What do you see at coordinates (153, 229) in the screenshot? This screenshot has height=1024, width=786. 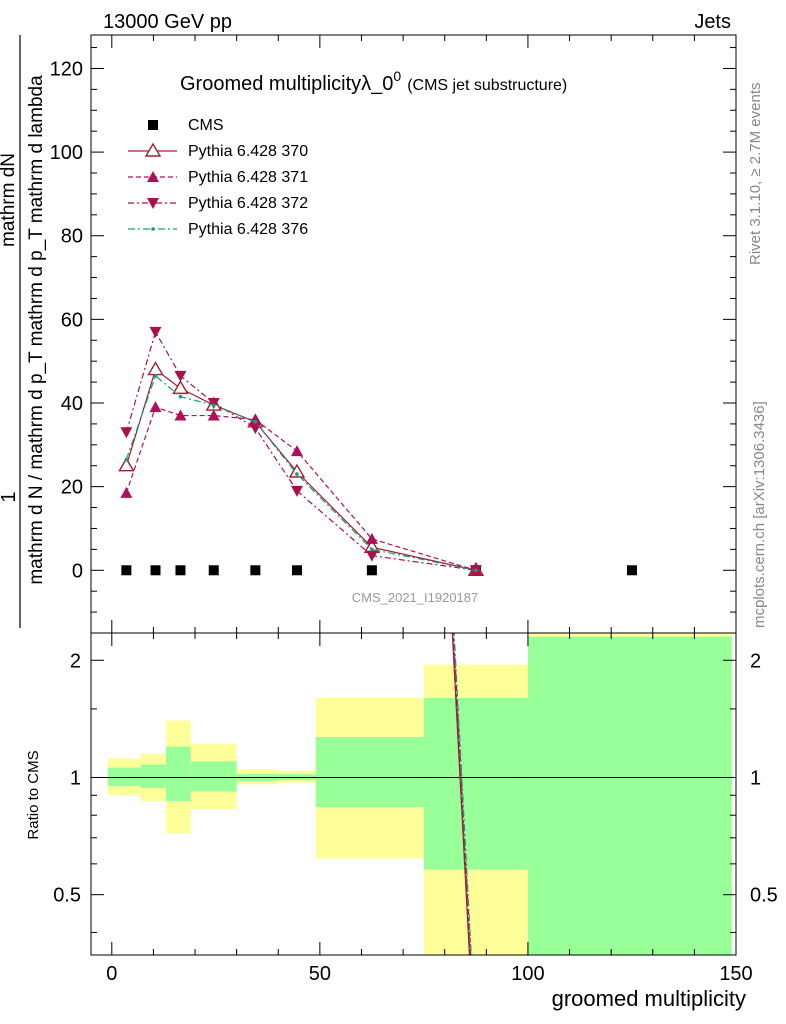 I see `legend-marker-p376` at bounding box center [153, 229].